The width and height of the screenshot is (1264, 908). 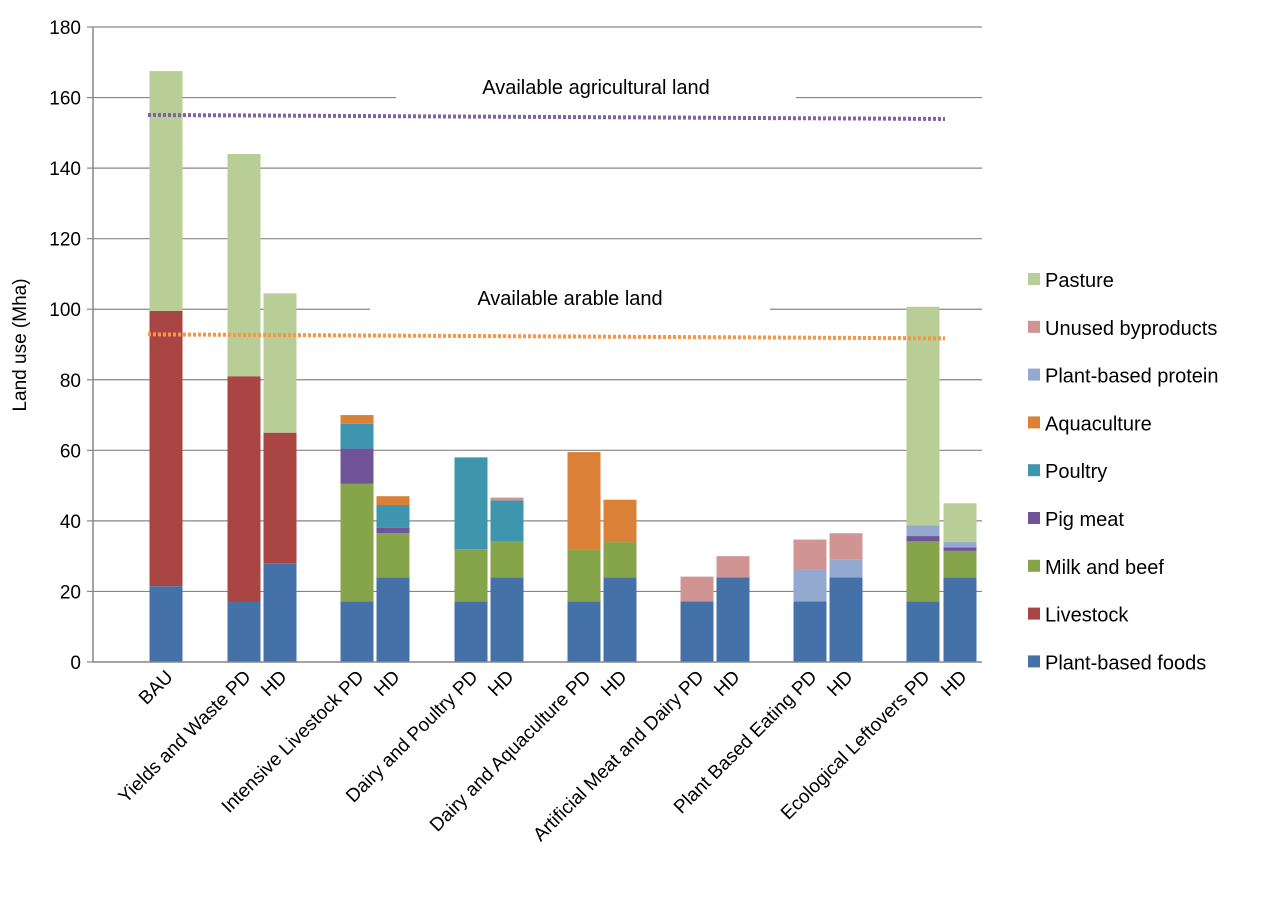 I want to click on y-axis-title: Land use (Mha), so click(x=20, y=344).